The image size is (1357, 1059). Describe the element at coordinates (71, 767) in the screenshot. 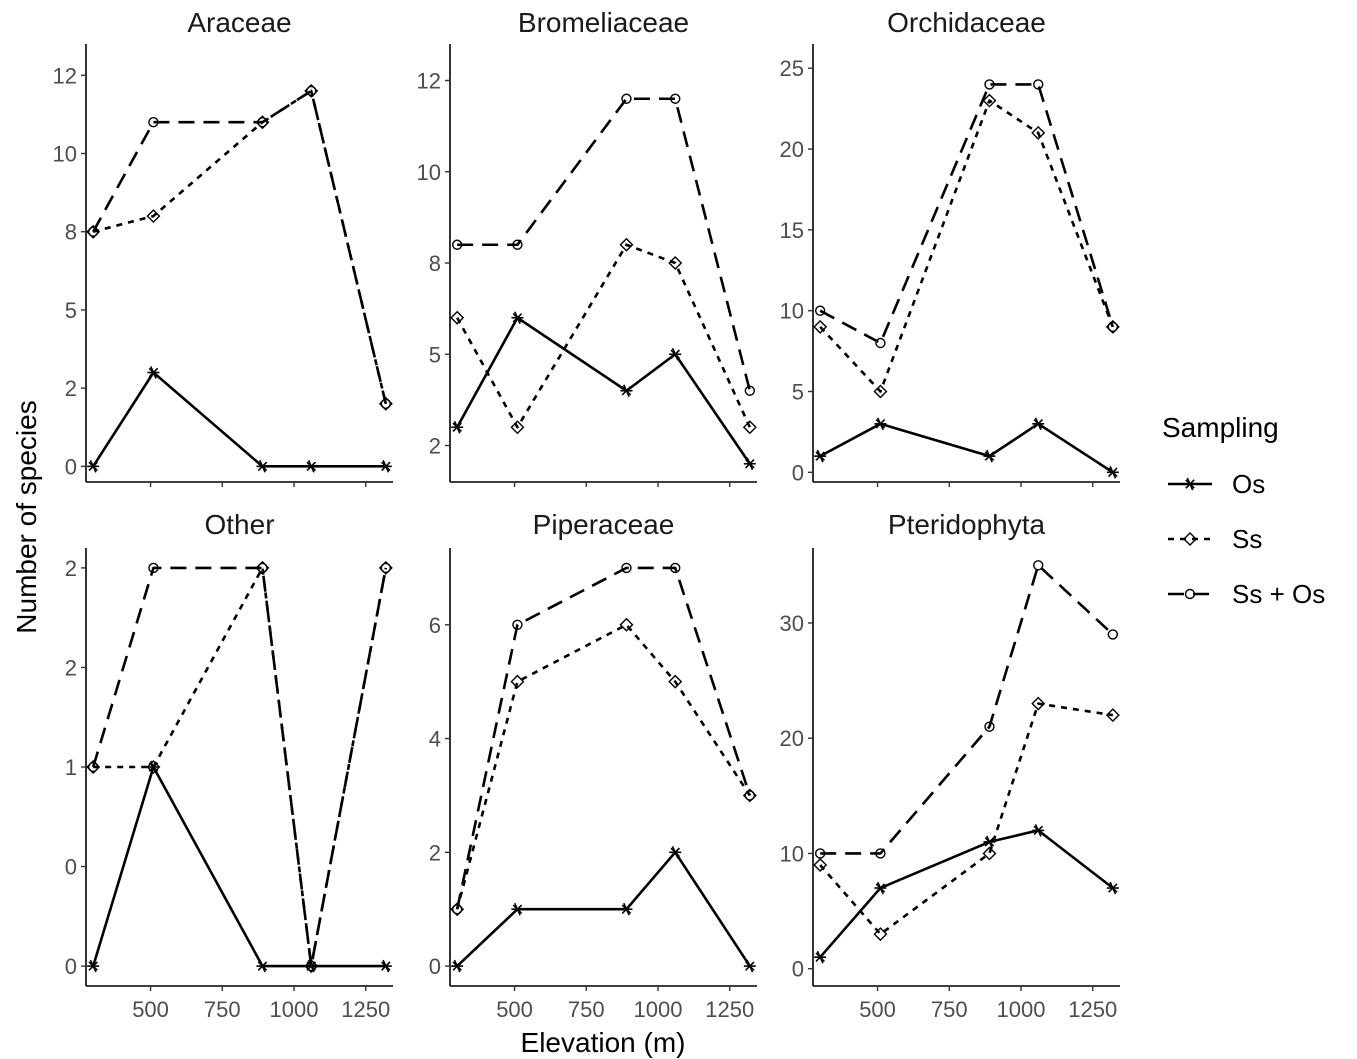

I see `y-tick-label: 1` at that location.